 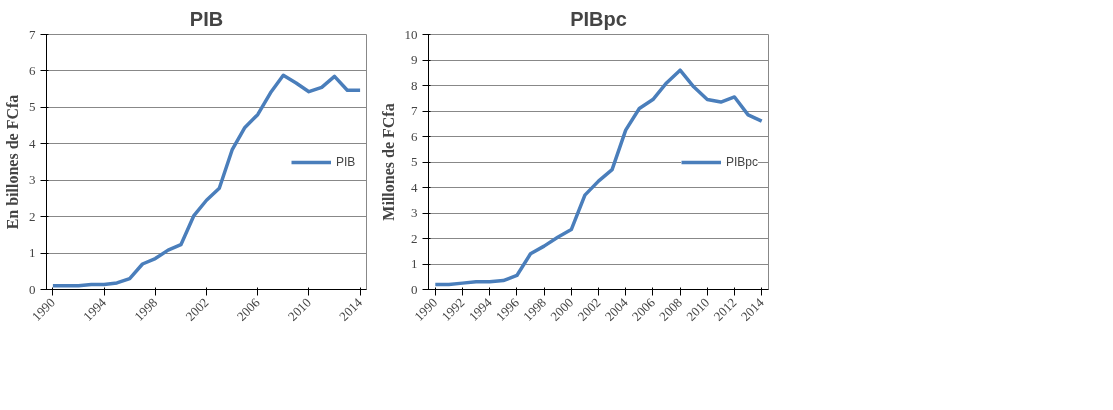 What do you see at coordinates (741, 161) in the screenshot?
I see `legend-label: PIBpc` at bounding box center [741, 161].